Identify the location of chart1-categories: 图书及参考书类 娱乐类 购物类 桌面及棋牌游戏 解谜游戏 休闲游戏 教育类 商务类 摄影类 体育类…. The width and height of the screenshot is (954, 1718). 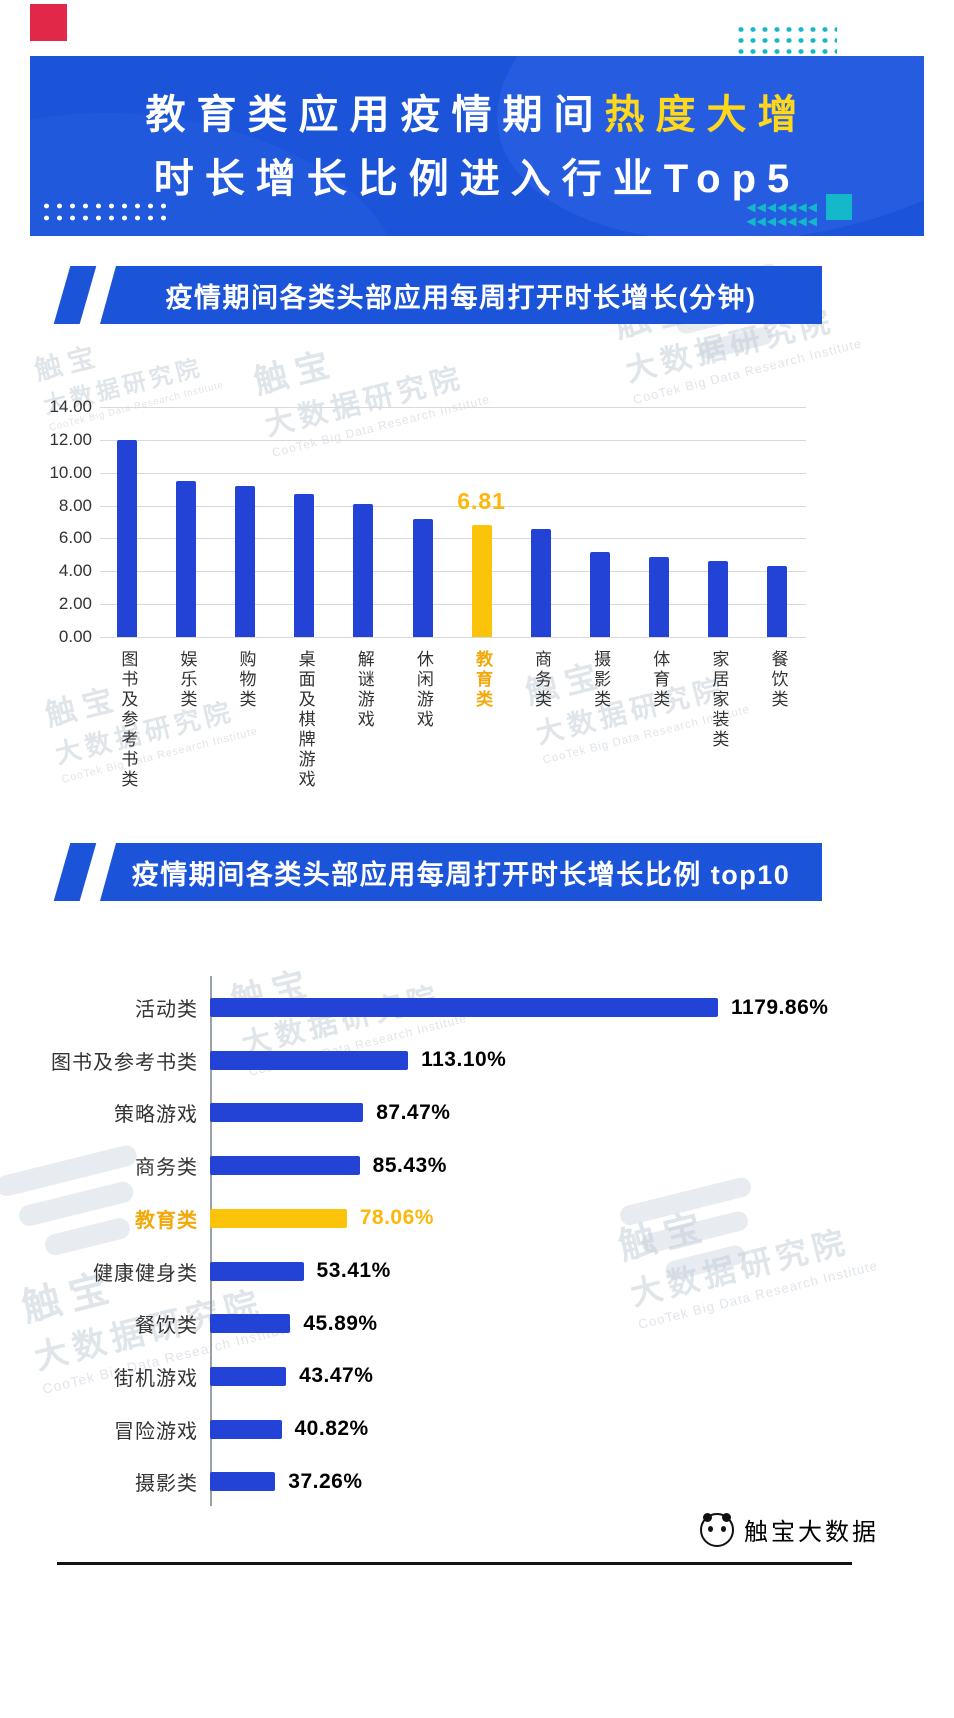
(453, 745).